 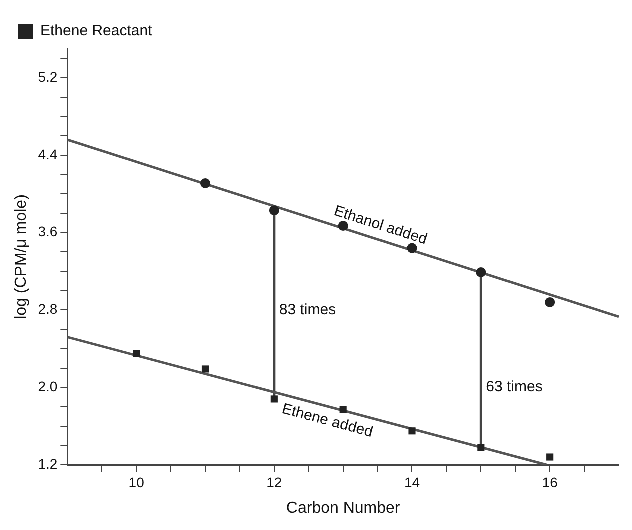 What do you see at coordinates (136, 482) in the screenshot?
I see `x-tick-label: 10` at bounding box center [136, 482].